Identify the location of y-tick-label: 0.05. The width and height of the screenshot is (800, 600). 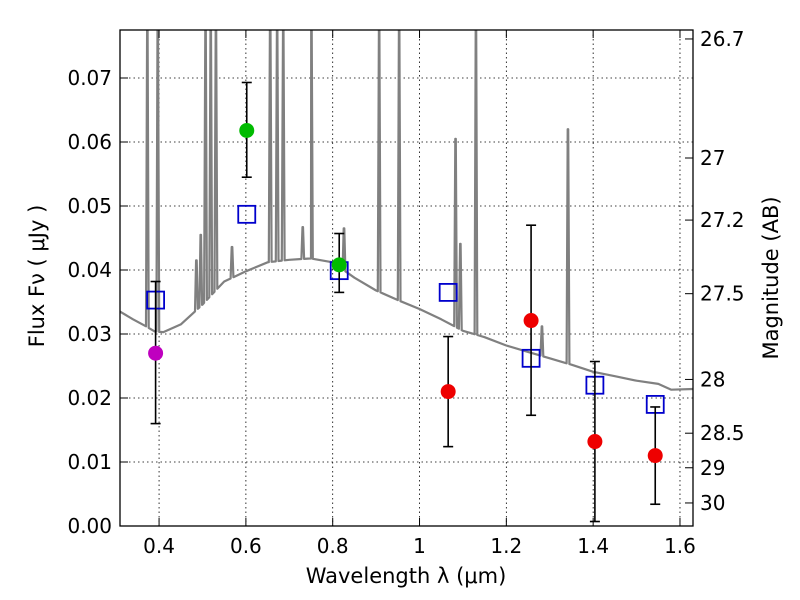
(89, 206).